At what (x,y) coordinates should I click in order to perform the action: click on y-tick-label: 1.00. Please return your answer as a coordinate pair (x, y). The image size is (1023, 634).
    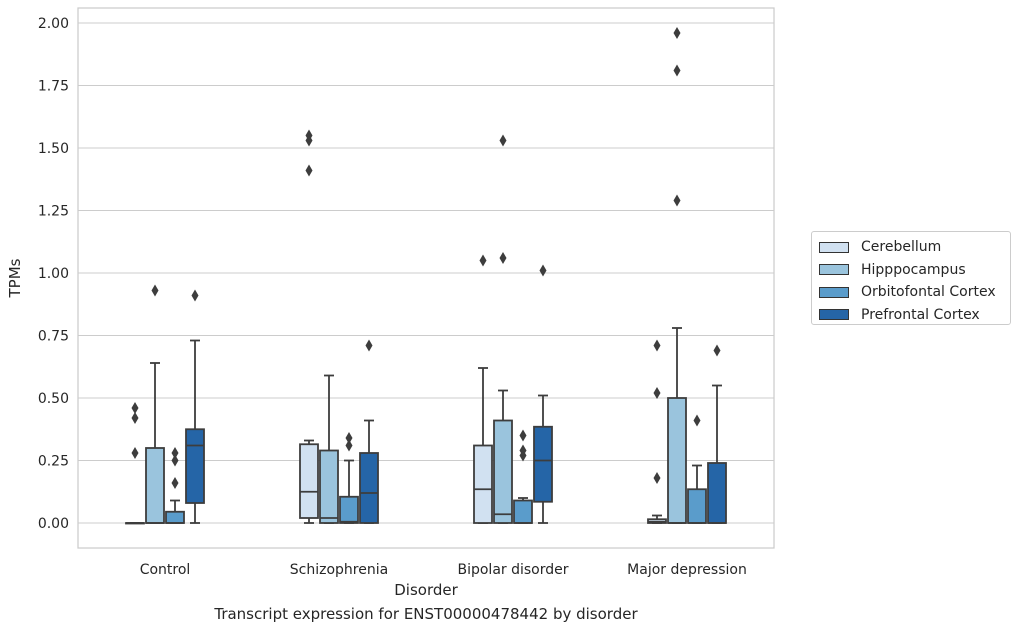
    Looking at the image, I should click on (53, 274).